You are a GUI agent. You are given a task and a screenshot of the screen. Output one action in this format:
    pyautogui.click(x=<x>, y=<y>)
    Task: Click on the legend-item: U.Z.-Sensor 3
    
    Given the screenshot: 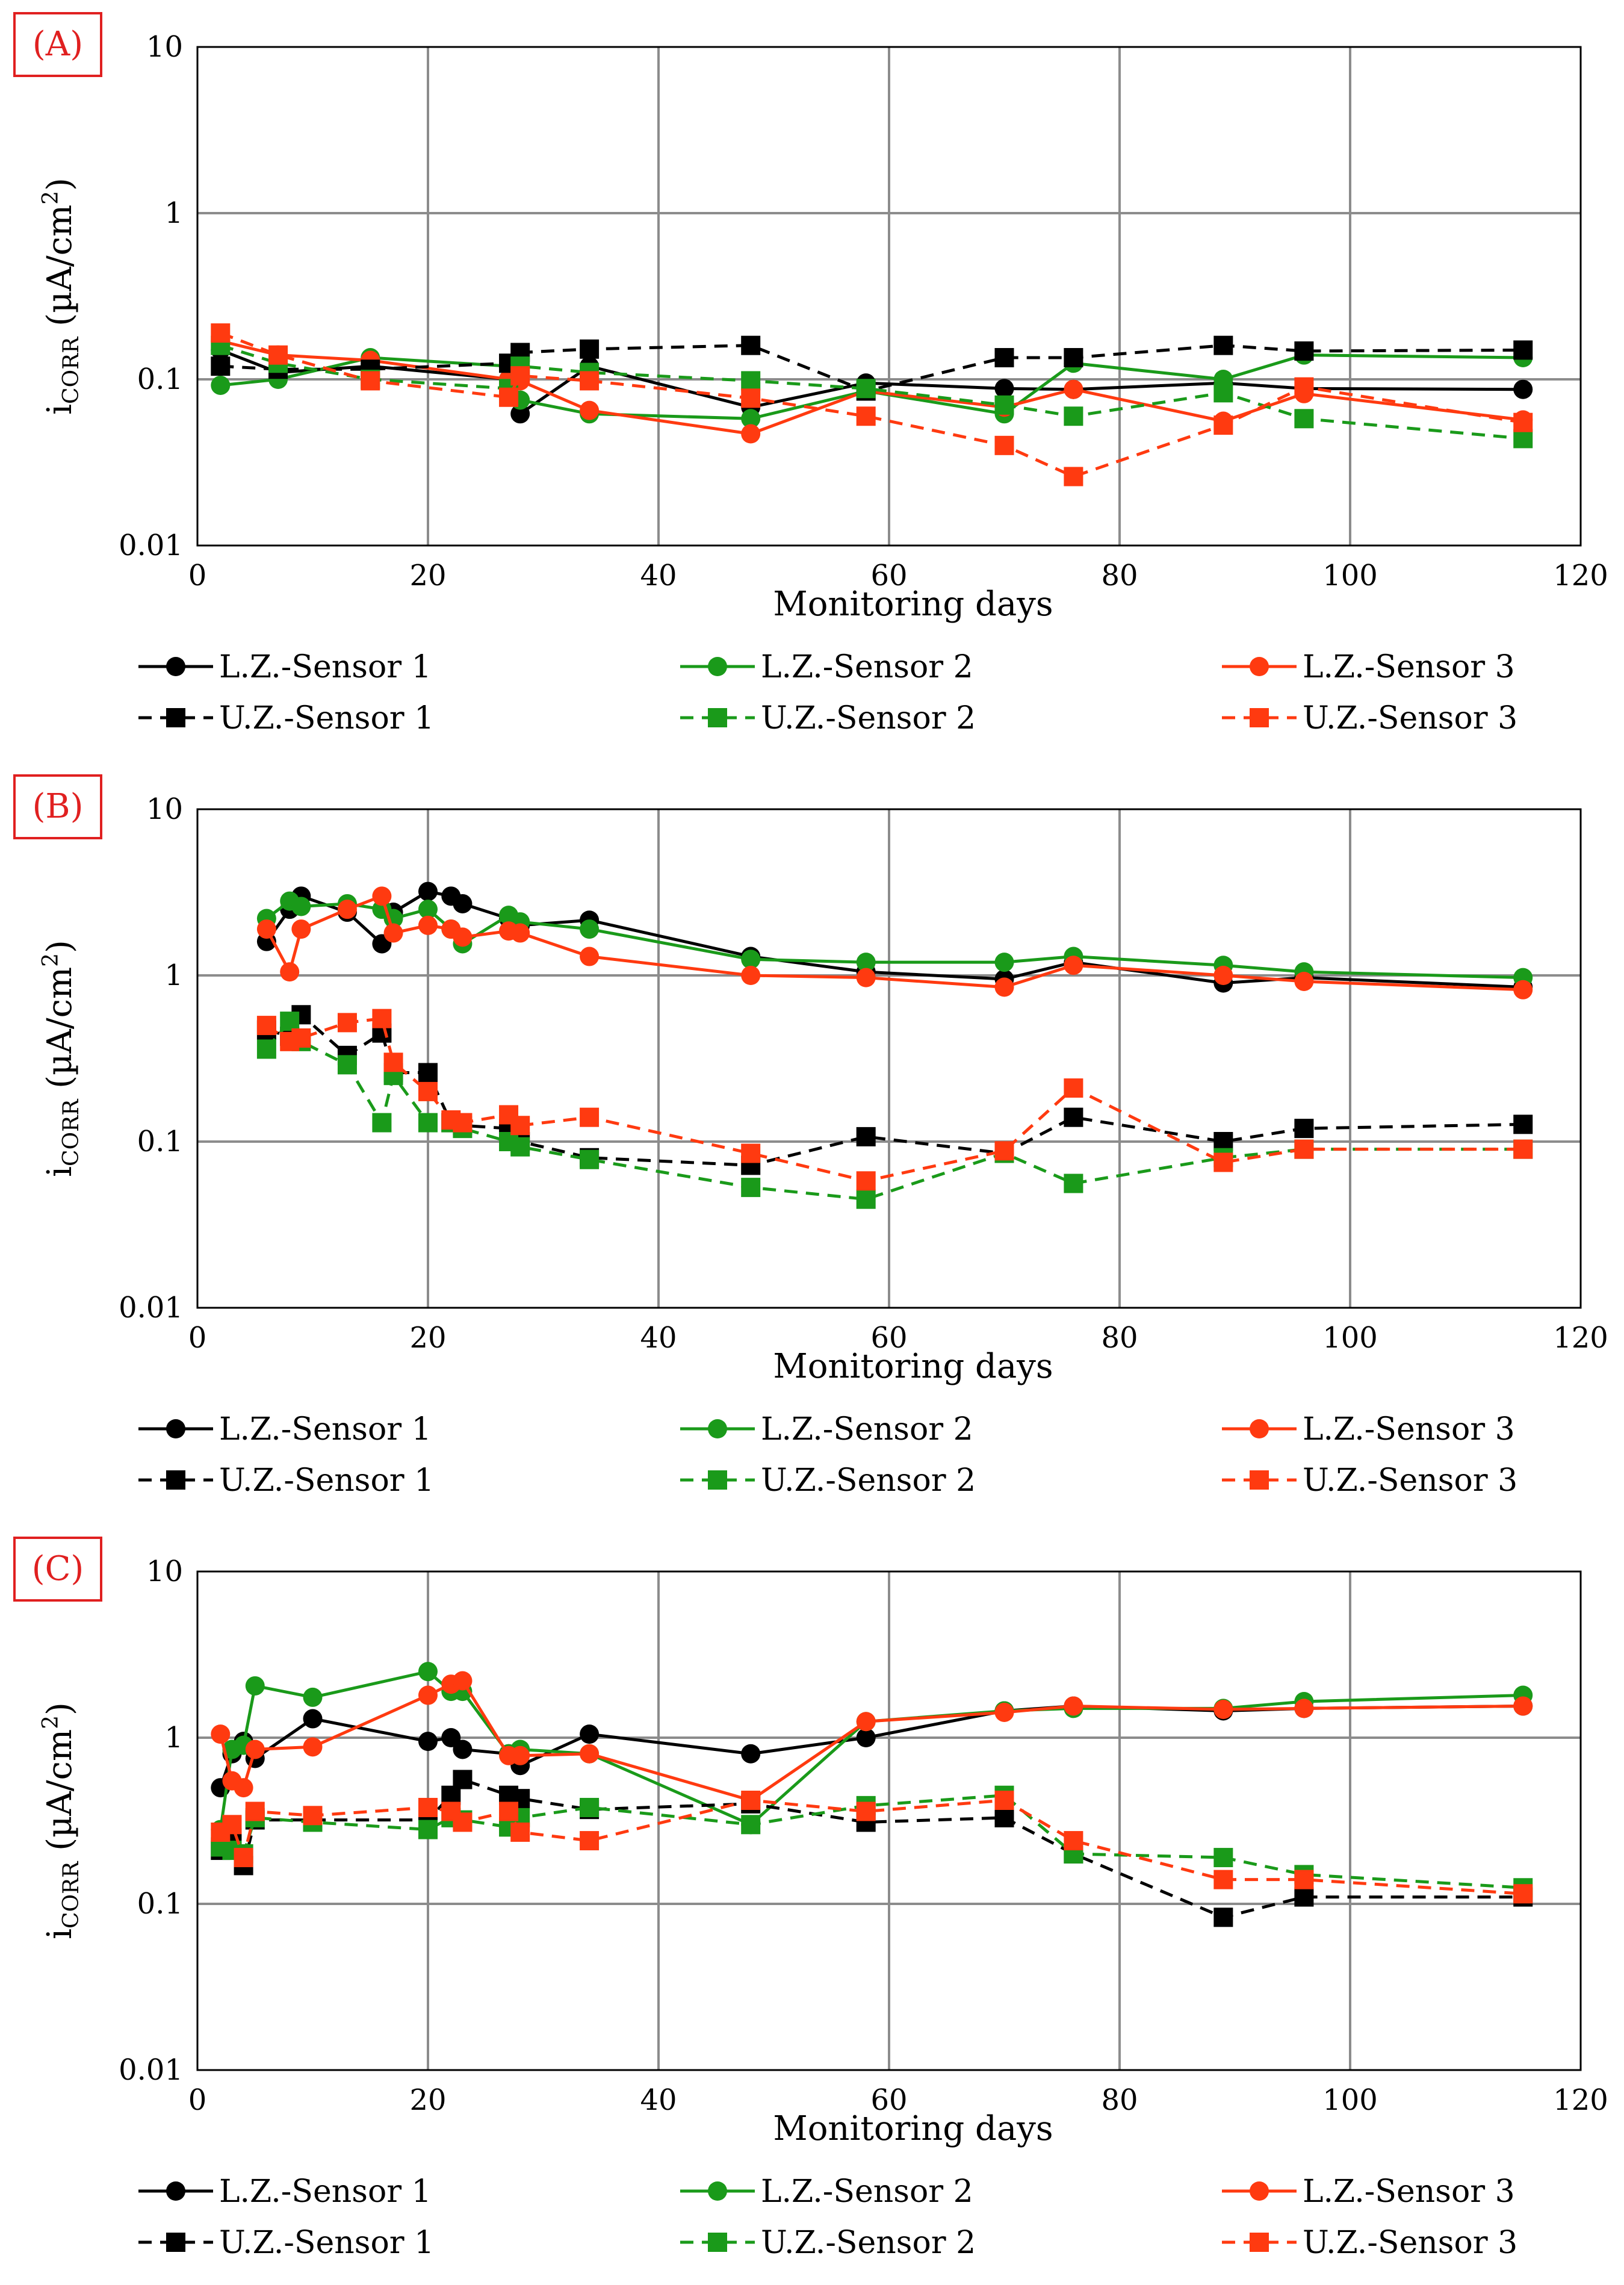 What is the action you would take?
    pyautogui.click(x=1369, y=718)
    